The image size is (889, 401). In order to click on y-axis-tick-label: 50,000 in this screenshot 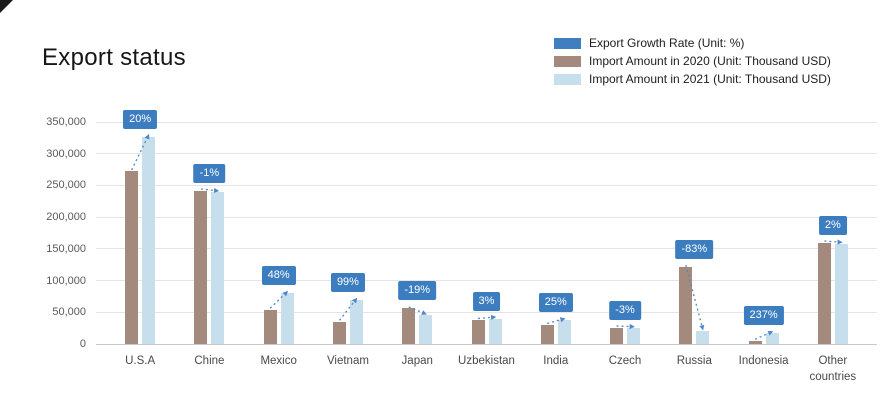, I will do `click(69, 312)`.